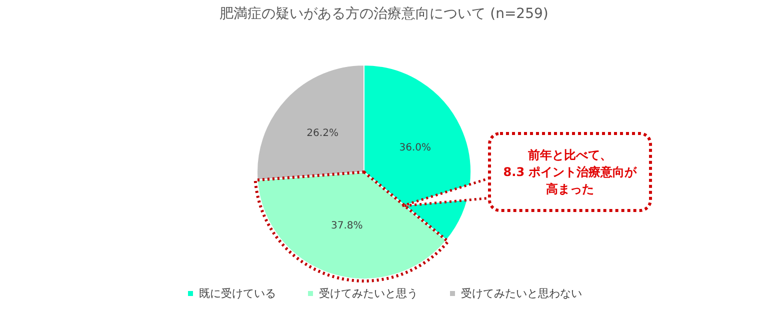  What do you see at coordinates (415, 148) in the screenshot?
I see `data-label: 36.0%` at bounding box center [415, 148].